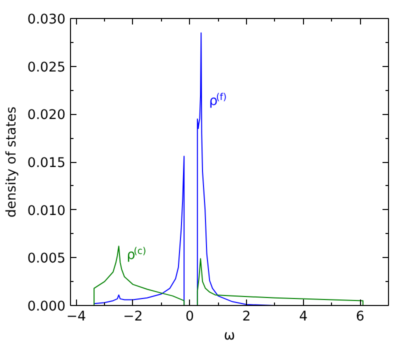  Describe the element at coordinates (230, 336) in the screenshot. I see `x-axis-title: ω` at that location.